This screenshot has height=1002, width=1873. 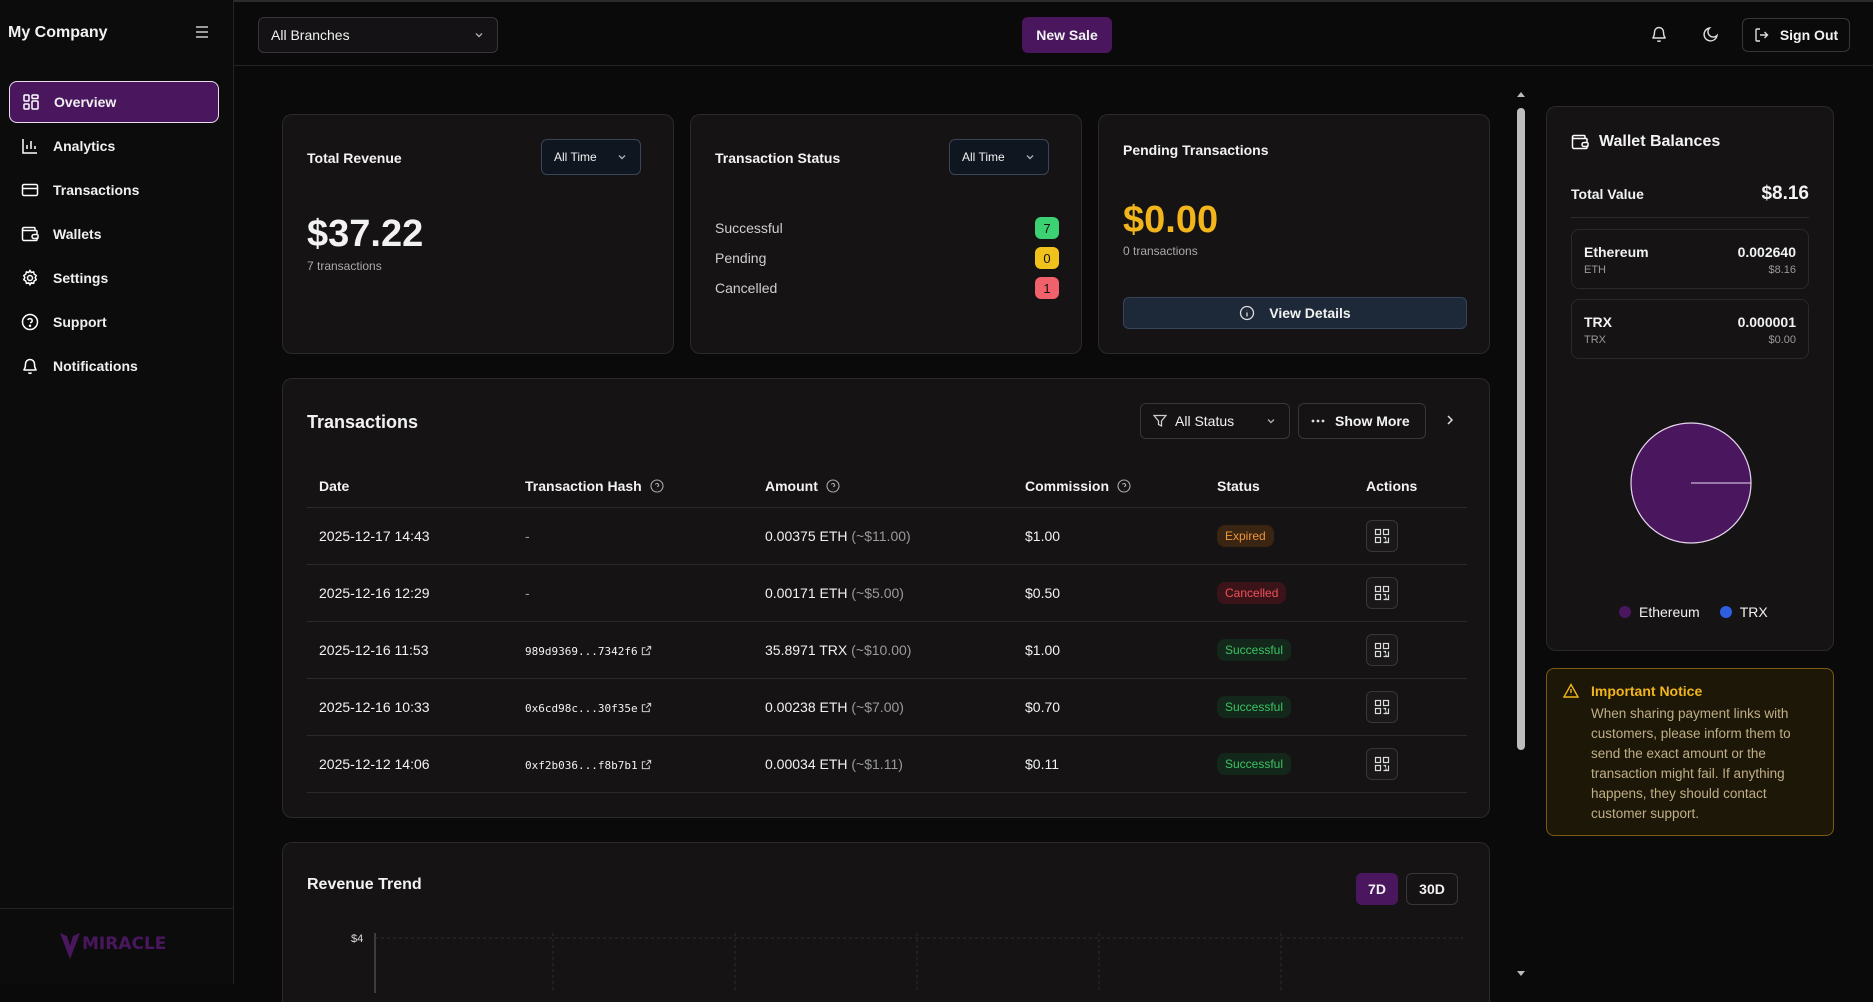 I want to click on status-range-select: All Time, so click(x=999, y=157).